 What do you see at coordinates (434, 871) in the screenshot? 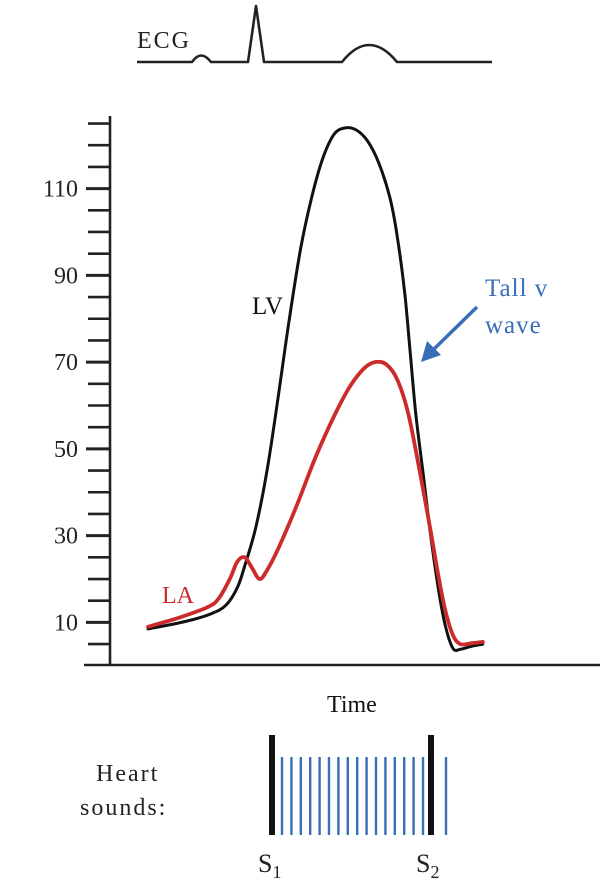
I see `s2-label-sub: 2` at bounding box center [434, 871].